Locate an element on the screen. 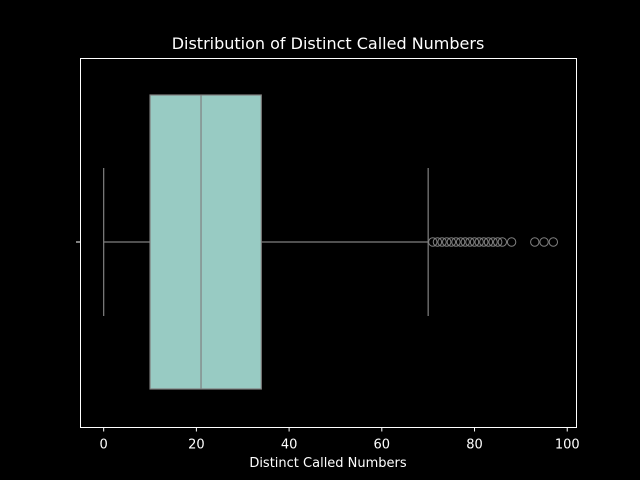  iqr-box is located at coordinates (205, 242).